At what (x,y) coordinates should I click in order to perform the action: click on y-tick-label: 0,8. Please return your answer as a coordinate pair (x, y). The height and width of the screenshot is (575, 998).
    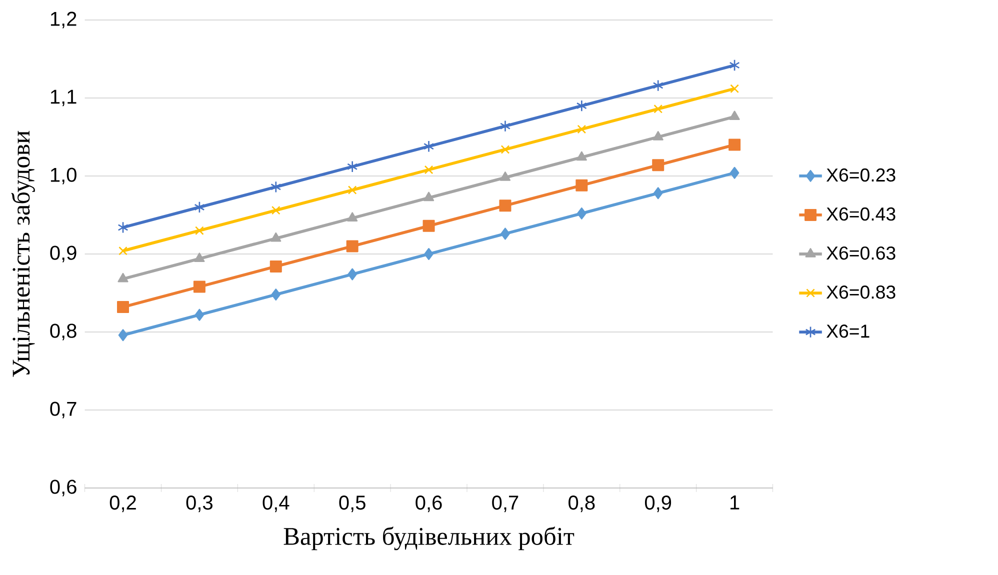
    Looking at the image, I should click on (63, 332).